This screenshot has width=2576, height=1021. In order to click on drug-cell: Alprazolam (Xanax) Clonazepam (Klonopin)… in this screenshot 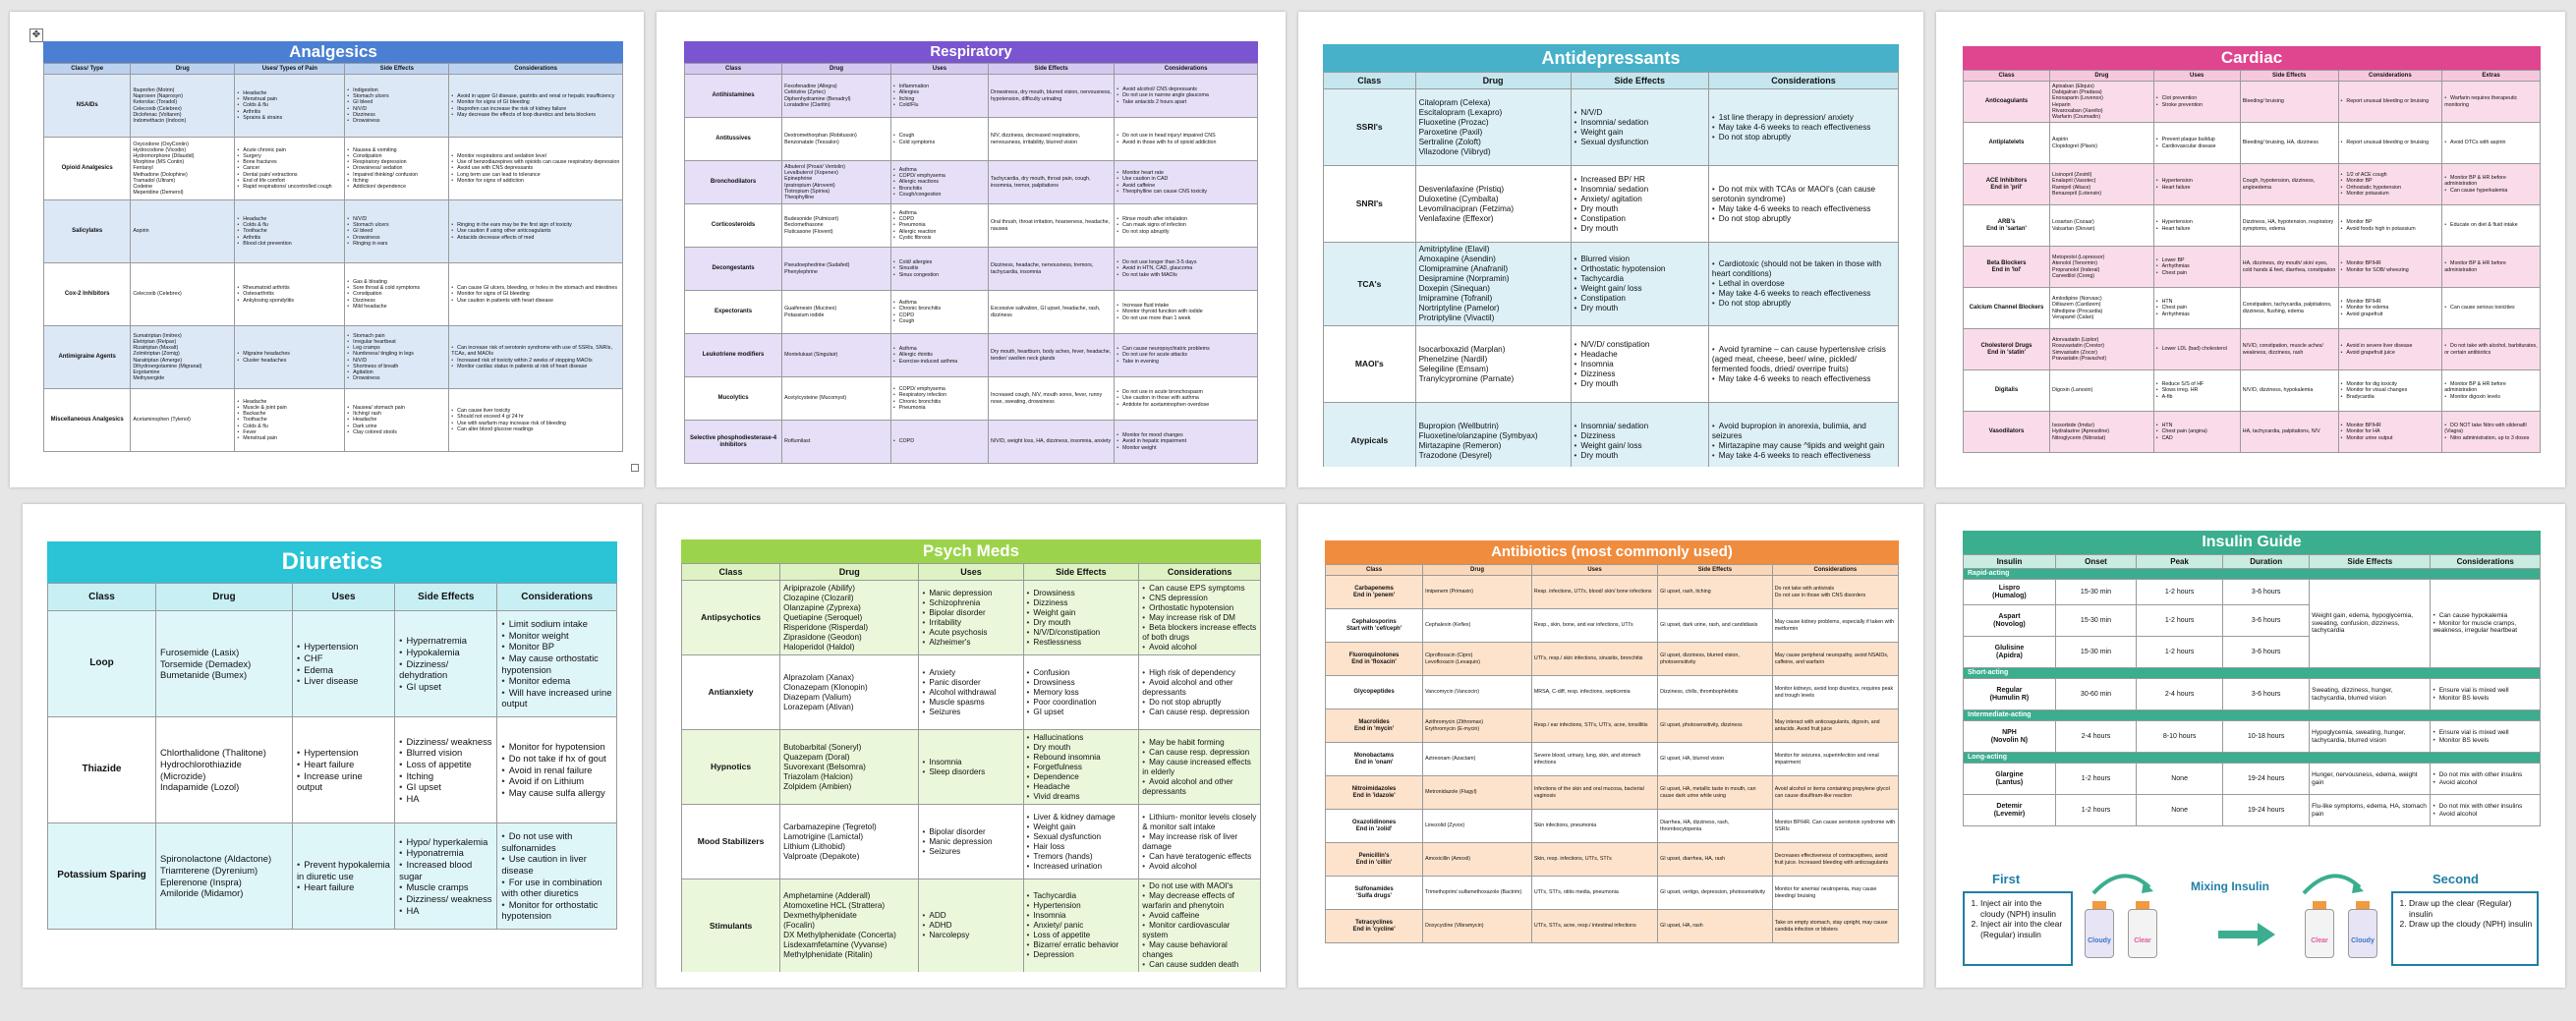, I will do `click(849, 692)`.